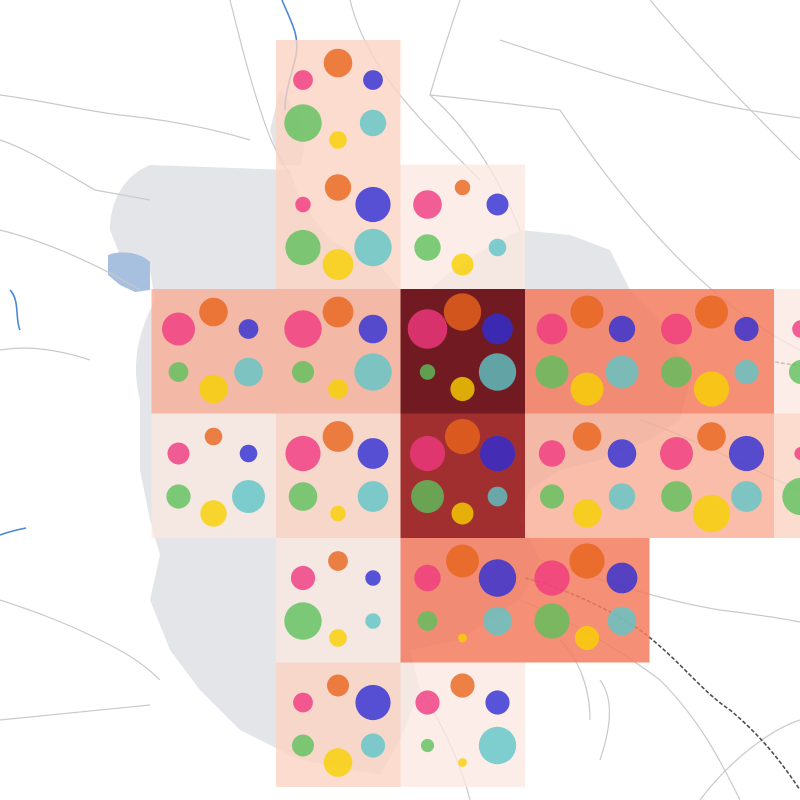 The height and width of the screenshot is (800, 800). I want to click on river, so click(15, 310).